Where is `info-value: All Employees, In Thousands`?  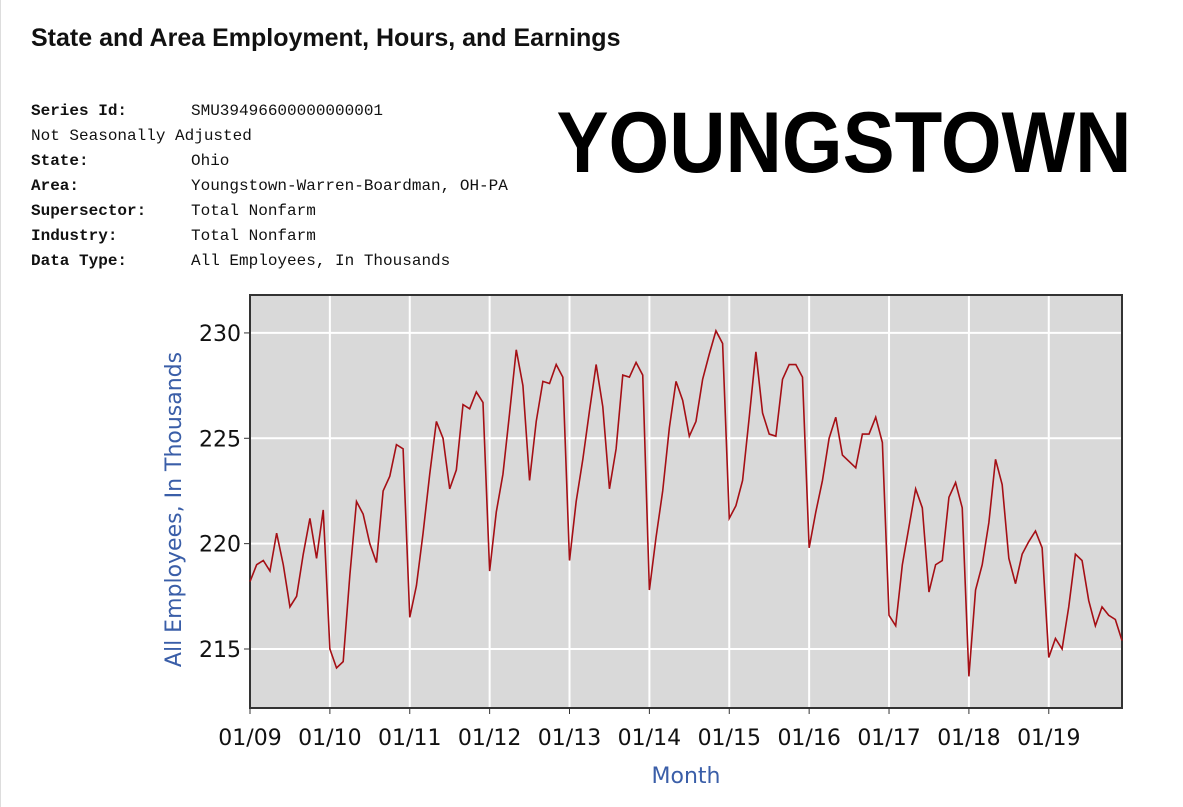
info-value: All Employees, In Thousands is located at coordinates (321, 261).